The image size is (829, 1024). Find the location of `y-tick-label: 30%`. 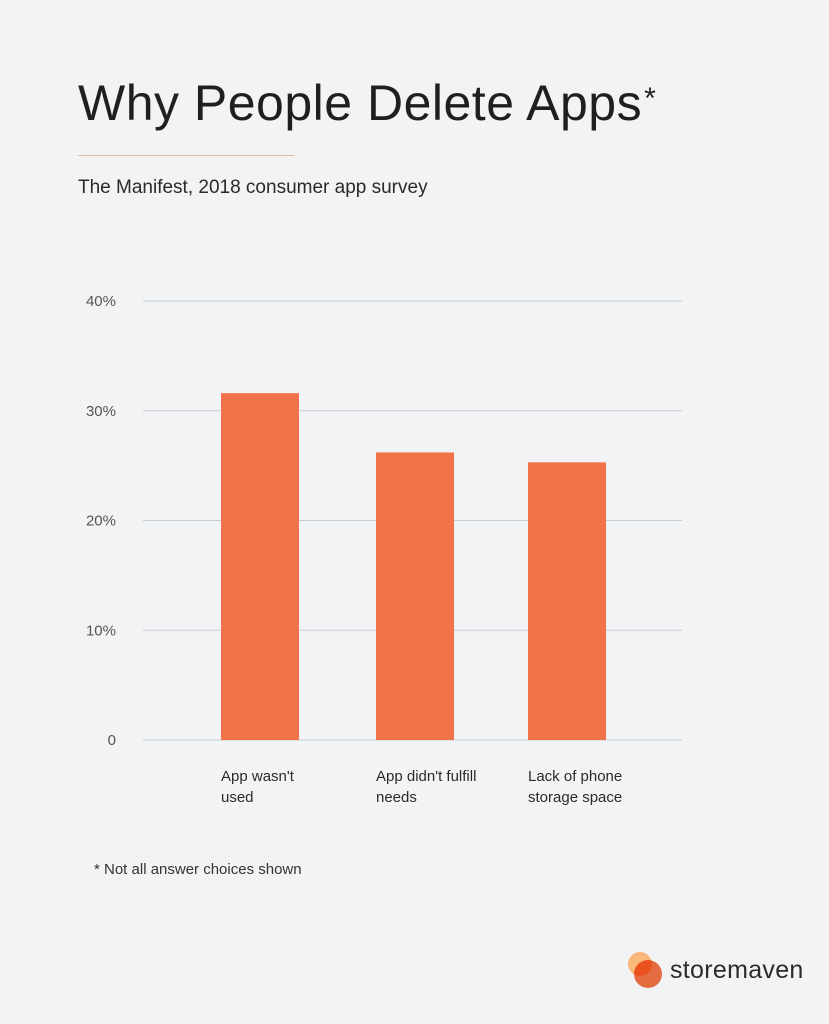

y-tick-label: 30% is located at coordinates (101, 411).